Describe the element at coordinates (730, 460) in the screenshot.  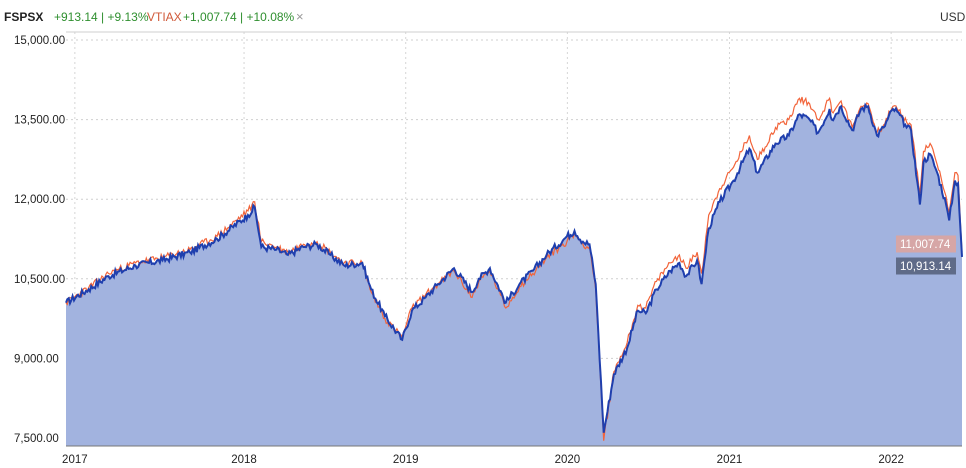
I see `x-tick-label: 2021` at that location.